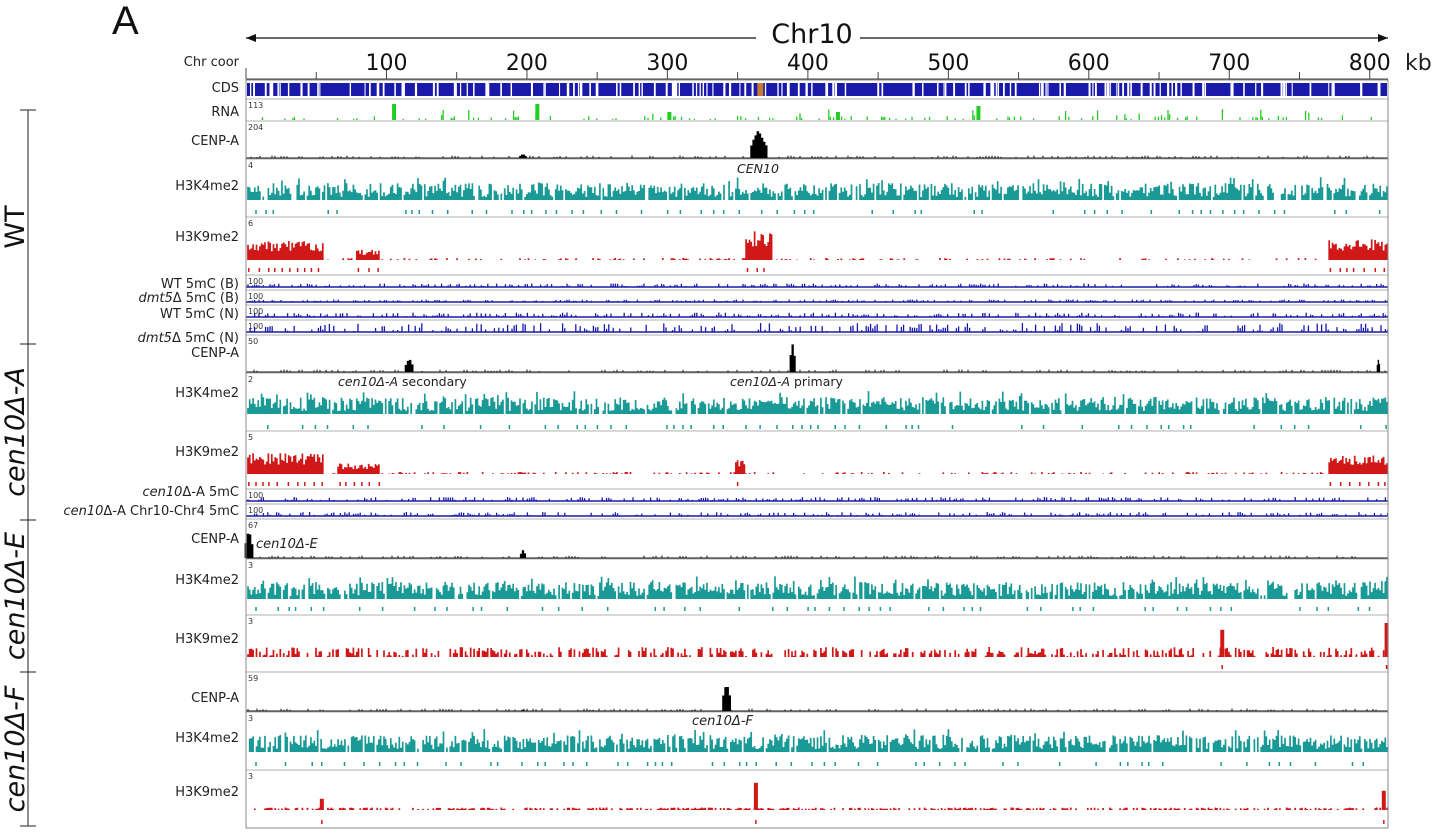 The height and width of the screenshot is (834, 1434). Describe the element at coordinates (817, 329) in the screenshot. I see `track-dmt_5mcN: 100` at that location.